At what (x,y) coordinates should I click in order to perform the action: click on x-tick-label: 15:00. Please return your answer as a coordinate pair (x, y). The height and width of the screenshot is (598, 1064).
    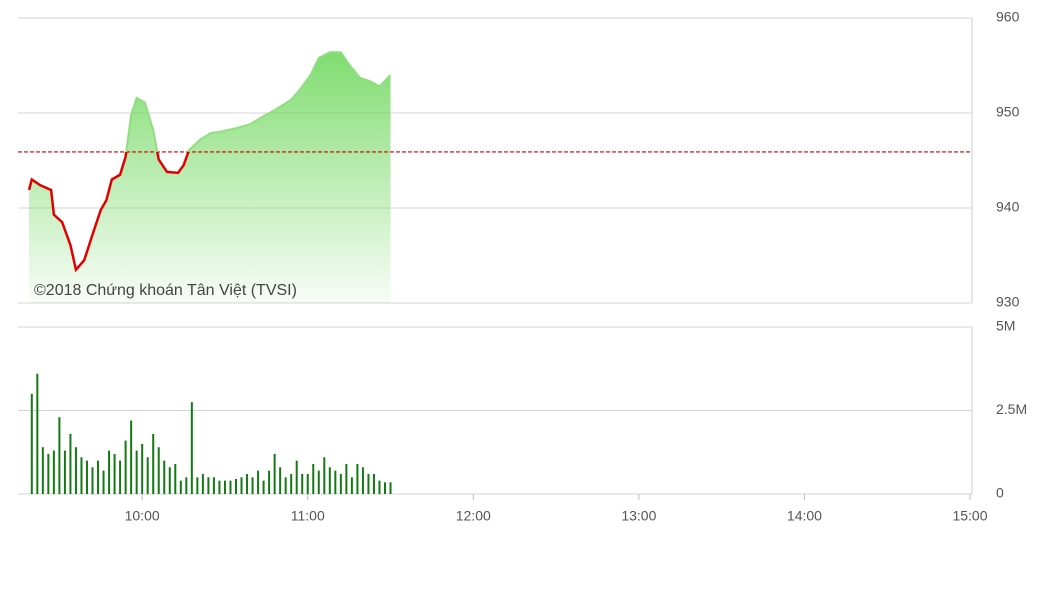
    Looking at the image, I should click on (969, 516).